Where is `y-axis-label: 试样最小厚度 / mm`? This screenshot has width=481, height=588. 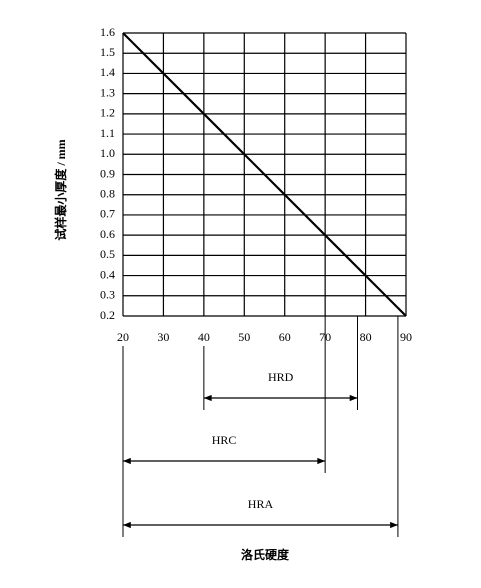
y-axis-label: 试样最小厚度 / mm is located at coordinates (60, 189).